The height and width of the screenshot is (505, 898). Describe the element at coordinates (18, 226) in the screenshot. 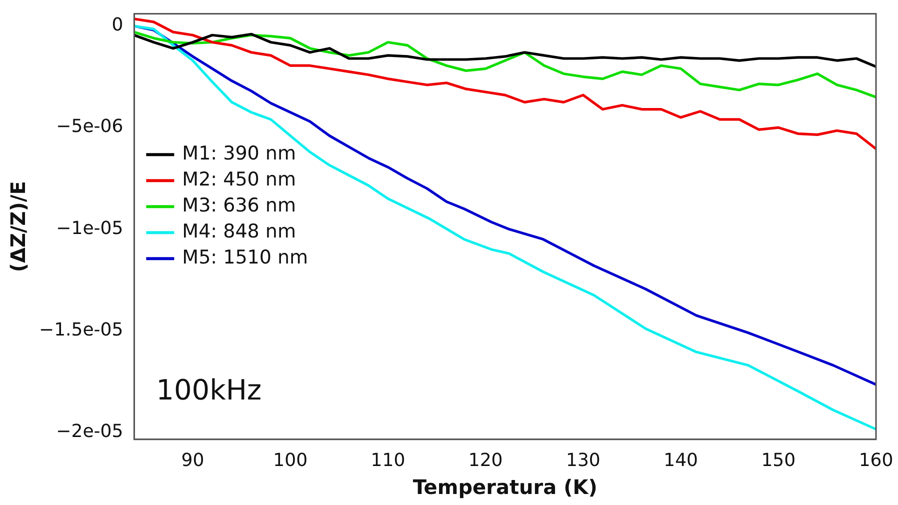

I see `y-axis-title: (ΔZ/Z)/E` at that location.